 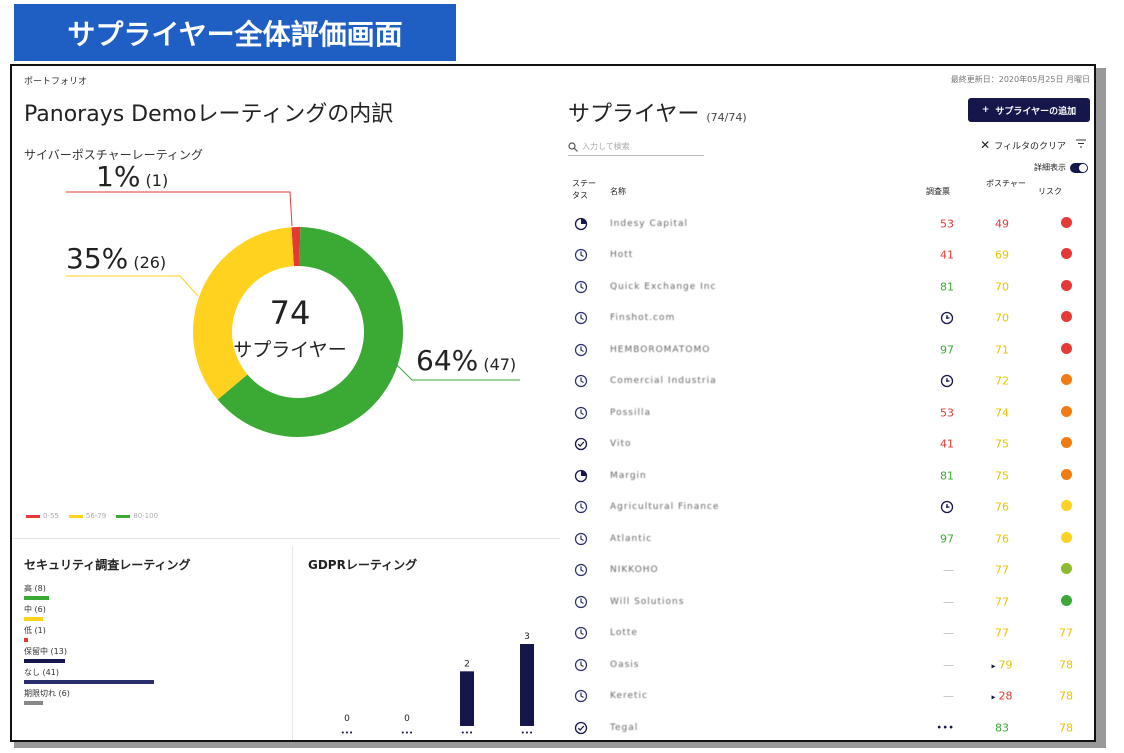 I want to click on table-row: Possilla 53 74, so click(x=828, y=413).